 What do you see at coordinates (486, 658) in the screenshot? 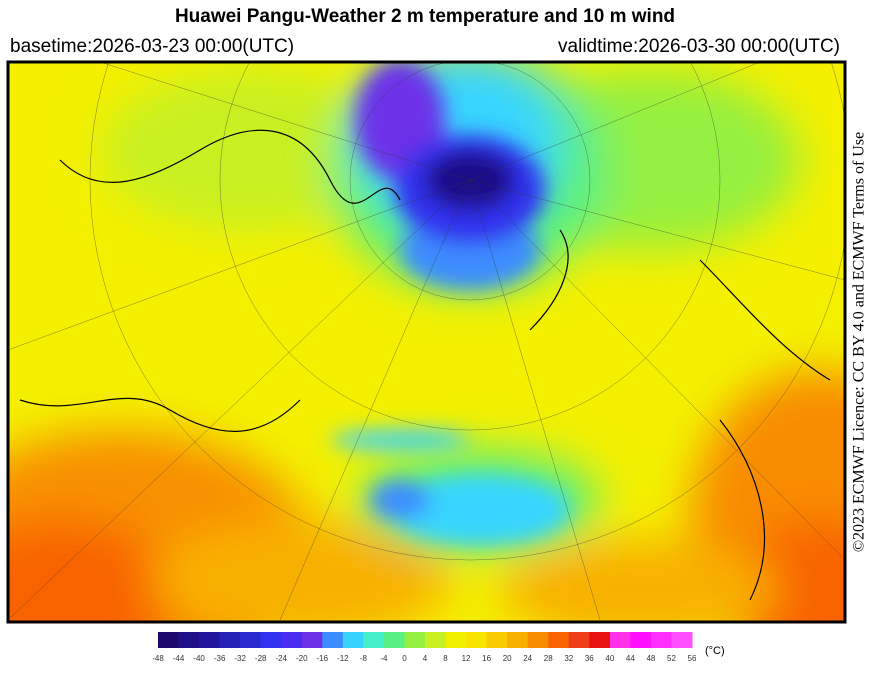
I see `colorbar-tick-label: 16` at bounding box center [486, 658].